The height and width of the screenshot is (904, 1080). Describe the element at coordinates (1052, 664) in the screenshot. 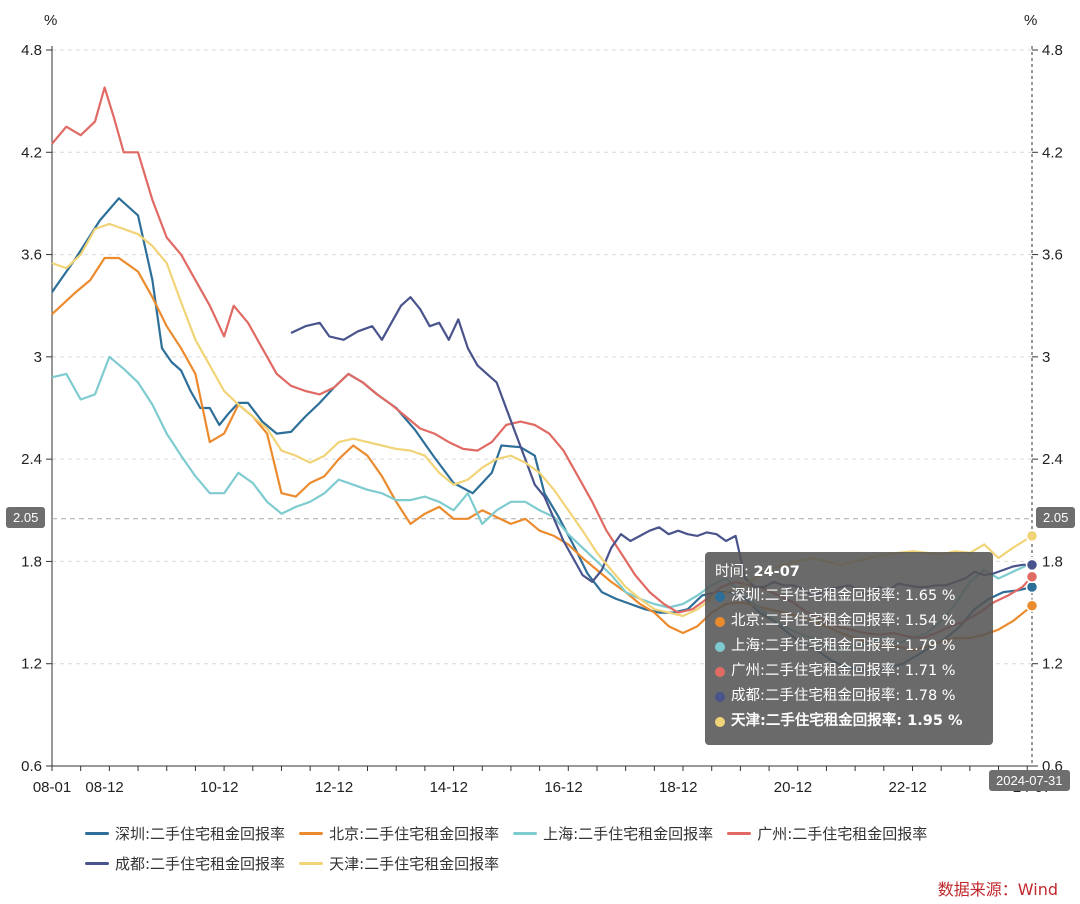

I see `y-tick-label-right: 1.2` at that location.